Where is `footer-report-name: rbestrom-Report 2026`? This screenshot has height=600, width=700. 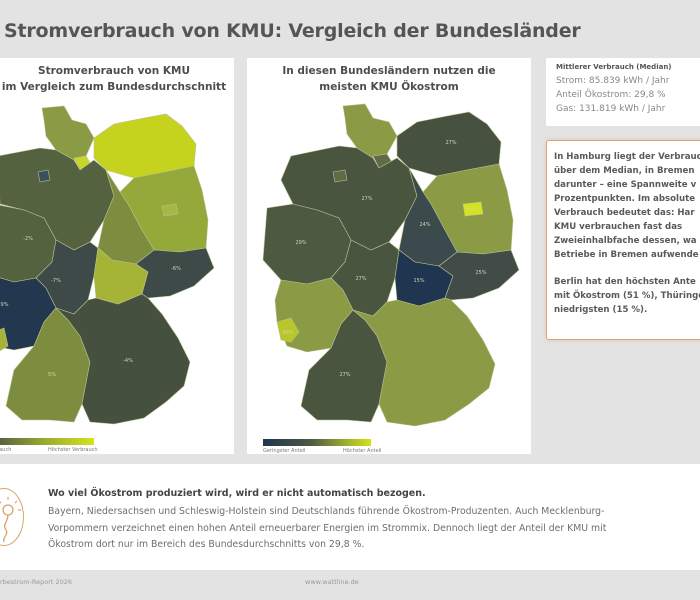
footer-report-name: rbestrom-Report 2026 is located at coordinates (36, 582).